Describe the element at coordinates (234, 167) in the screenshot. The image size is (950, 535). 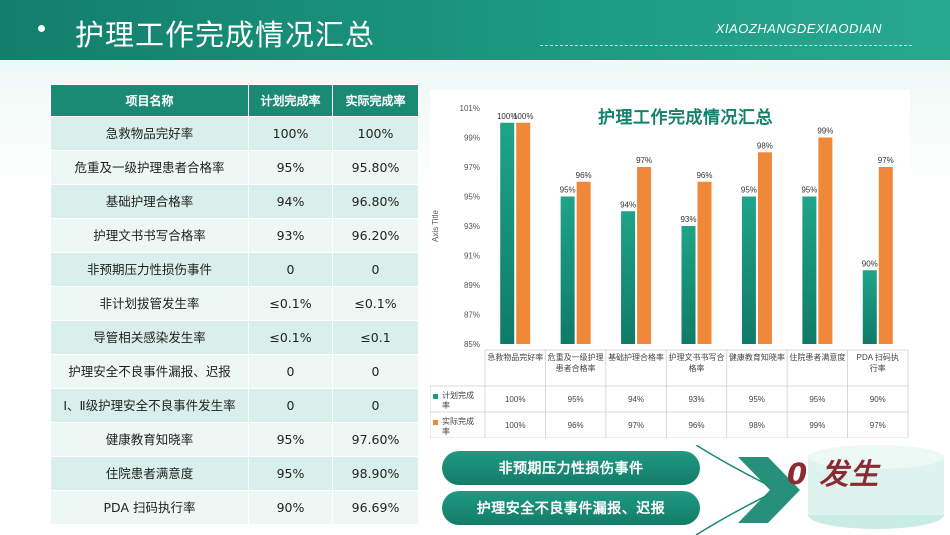
I see `table-row: 危重及一级护理患者合格率 95% 95.80%` at that location.